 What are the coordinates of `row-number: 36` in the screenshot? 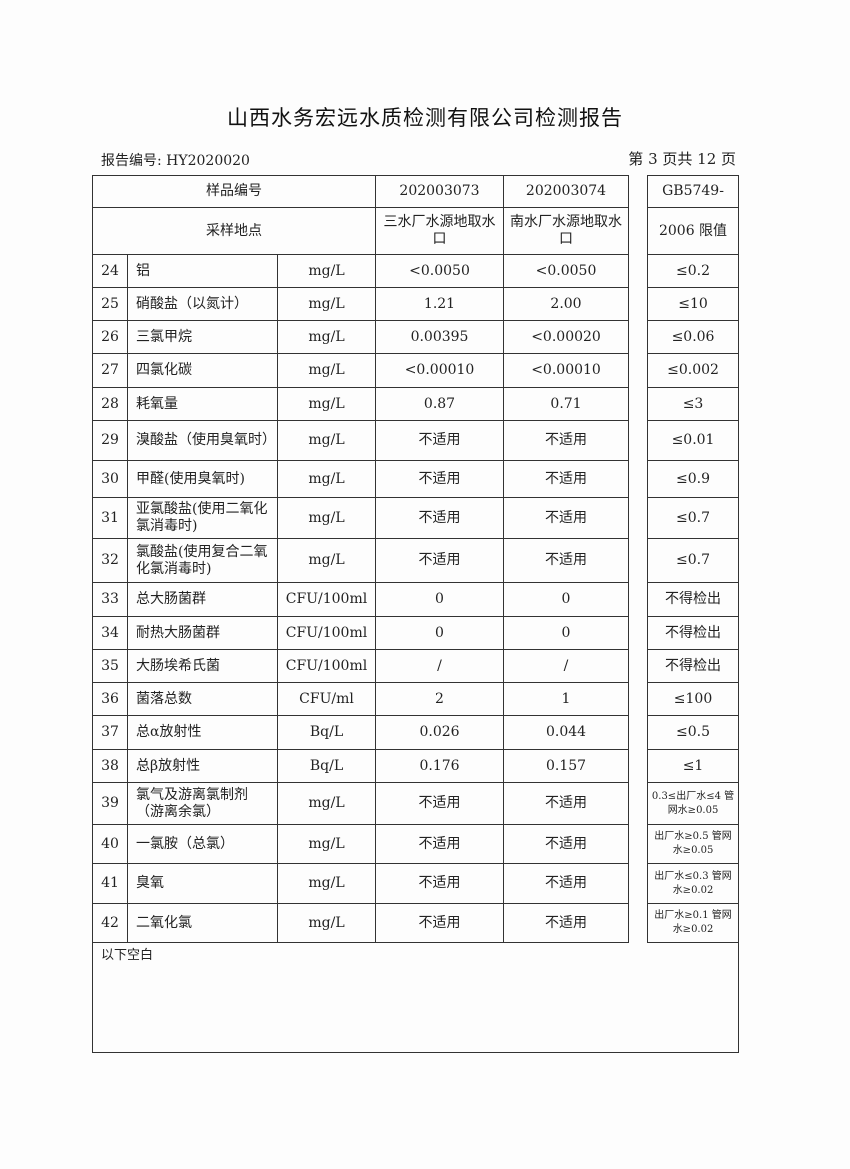 It's located at (110, 699).